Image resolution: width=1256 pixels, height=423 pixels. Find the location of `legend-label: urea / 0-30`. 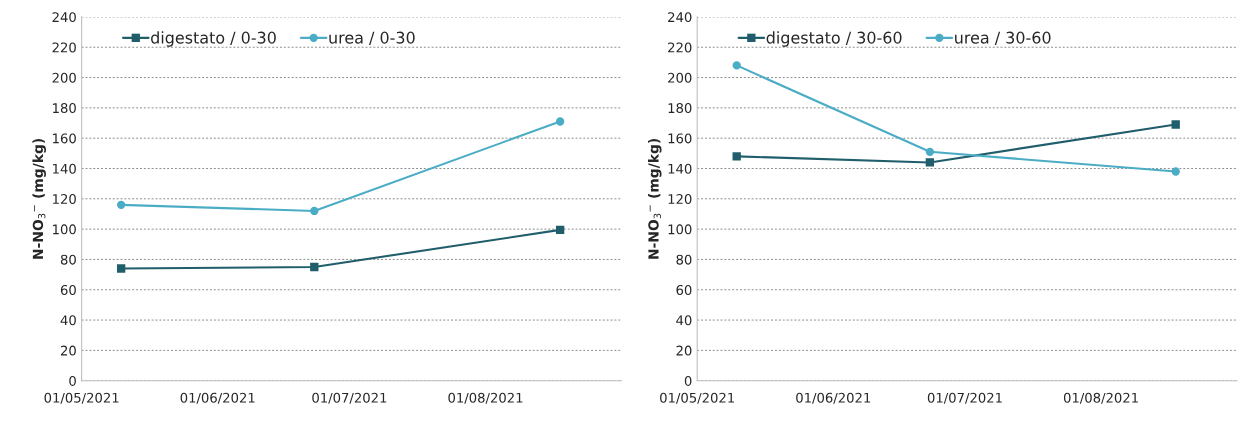

legend-label: urea / 0-30 is located at coordinates (372, 38).